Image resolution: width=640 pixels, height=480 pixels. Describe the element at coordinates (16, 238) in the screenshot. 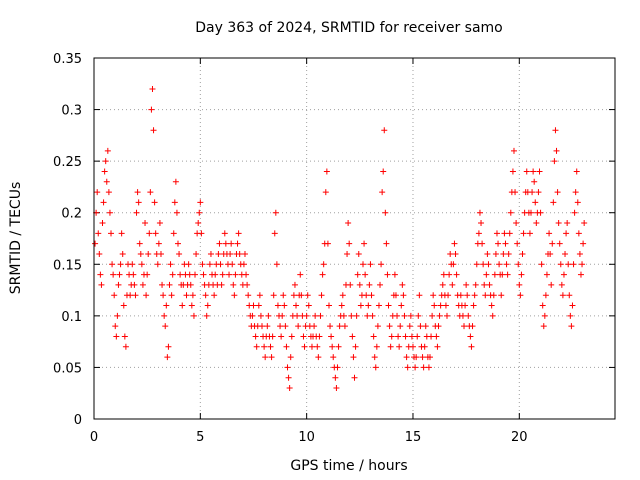

I see `y-axis-title: SRMTID / TECUs` at that location.